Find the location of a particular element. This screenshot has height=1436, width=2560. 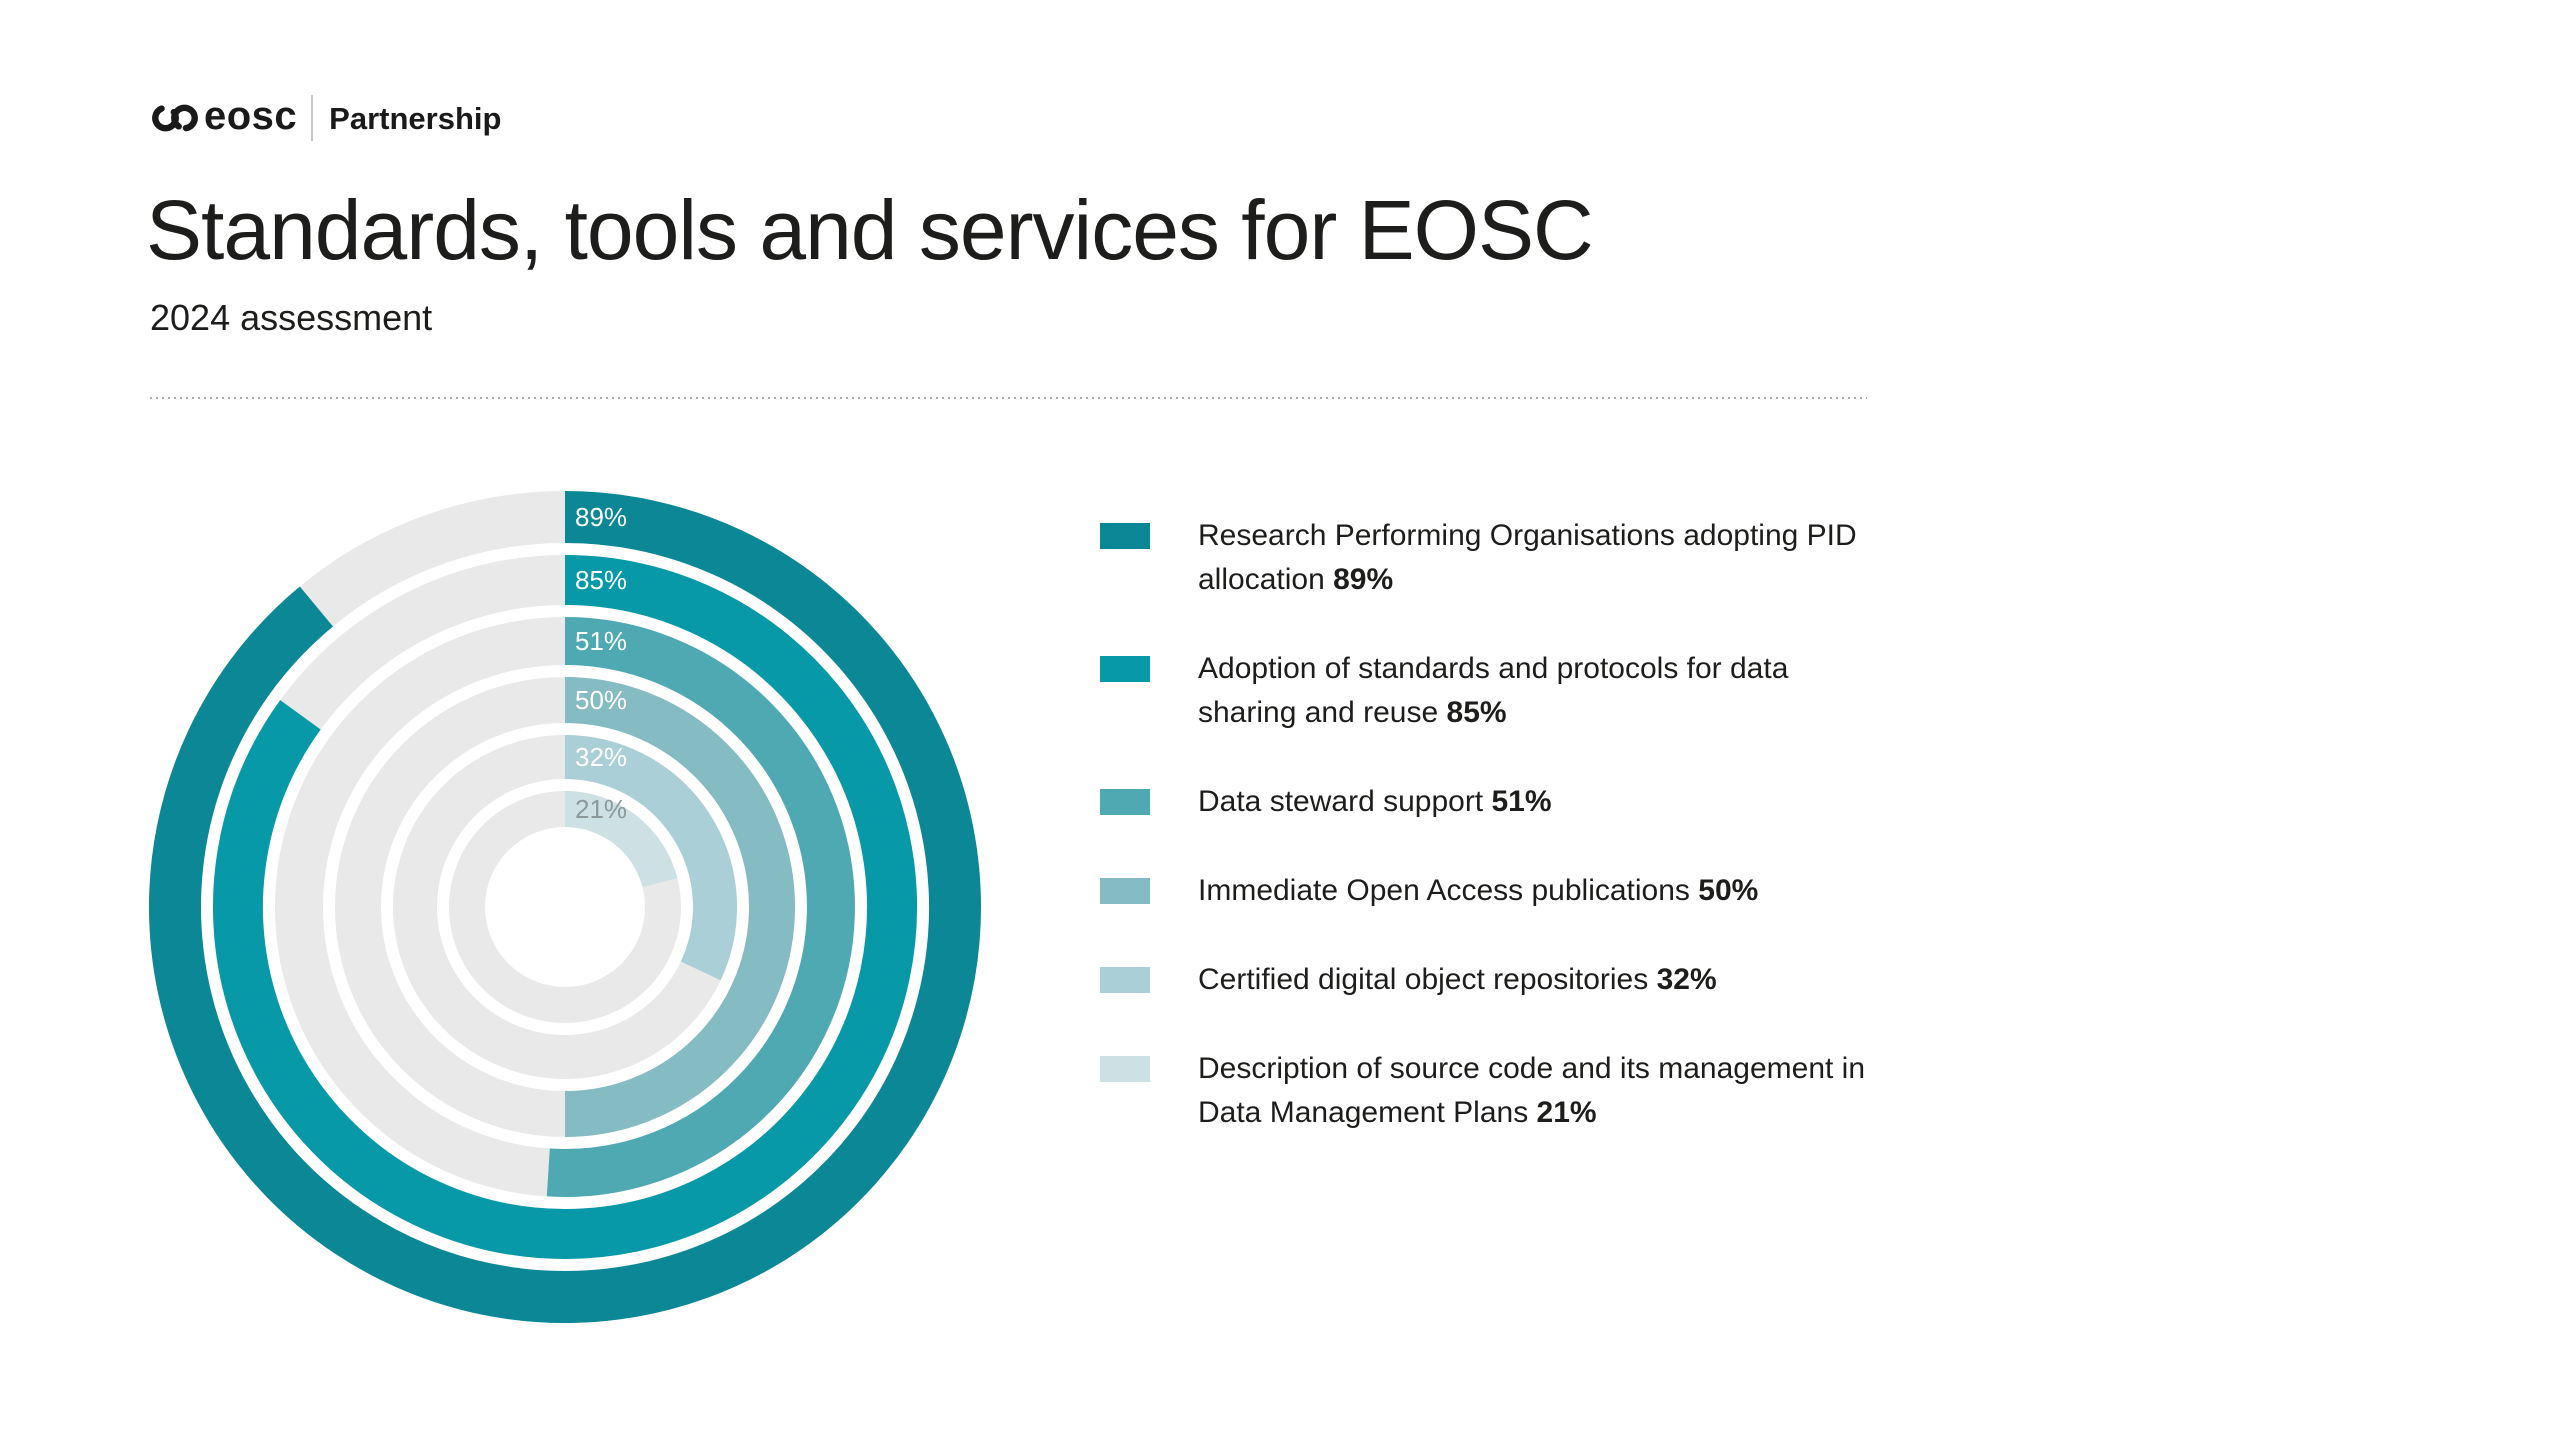

ring-value-label: 51% is located at coordinates (601, 641).